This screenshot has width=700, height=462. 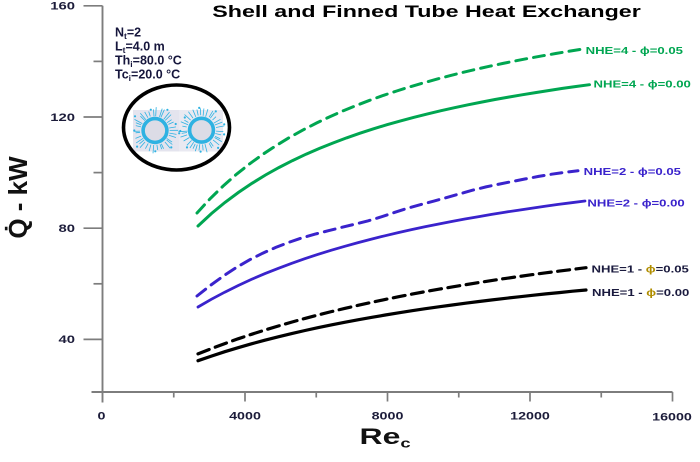 What do you see at coordinates (62, 117) in the screenshot?
I see `svg-text: 120` at bounding box center [62, 117].